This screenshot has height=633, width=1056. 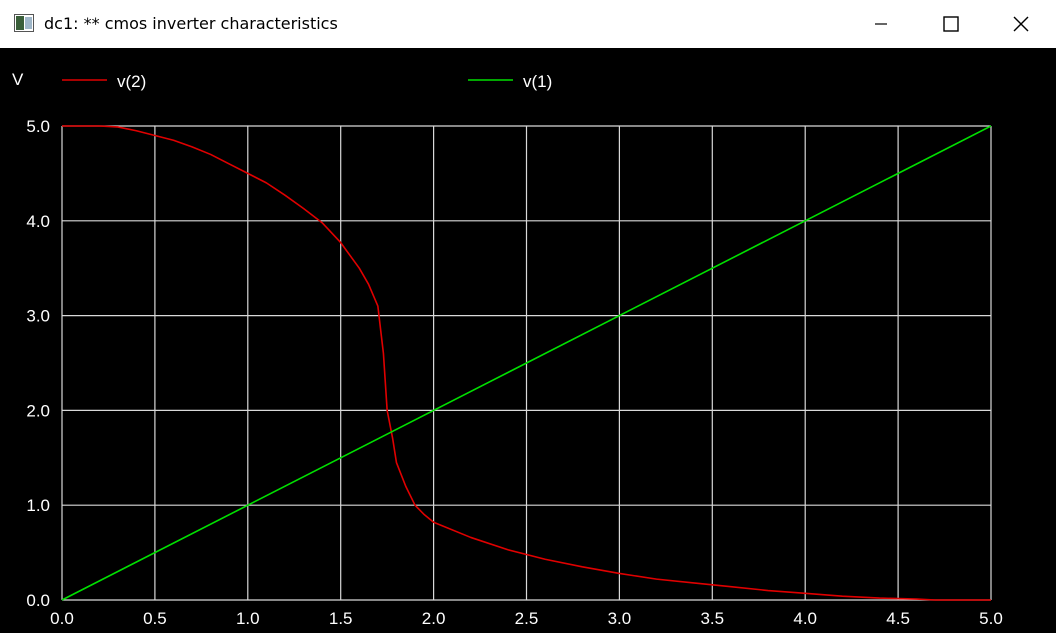 I want to click on x-tick-label: 3.5, so click(x=712, y=618).